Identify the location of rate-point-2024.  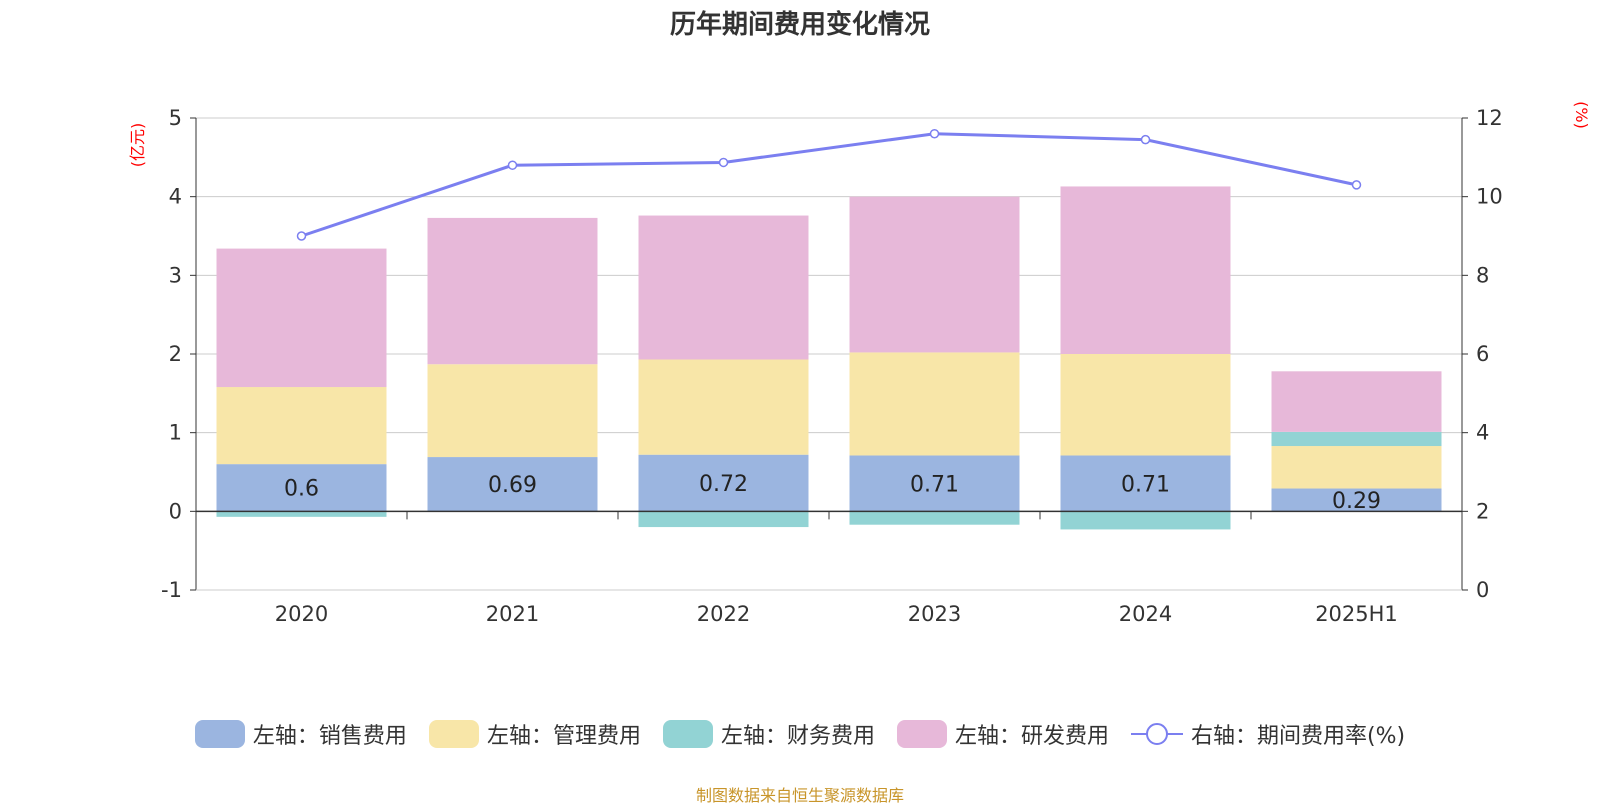
(1145, 139).